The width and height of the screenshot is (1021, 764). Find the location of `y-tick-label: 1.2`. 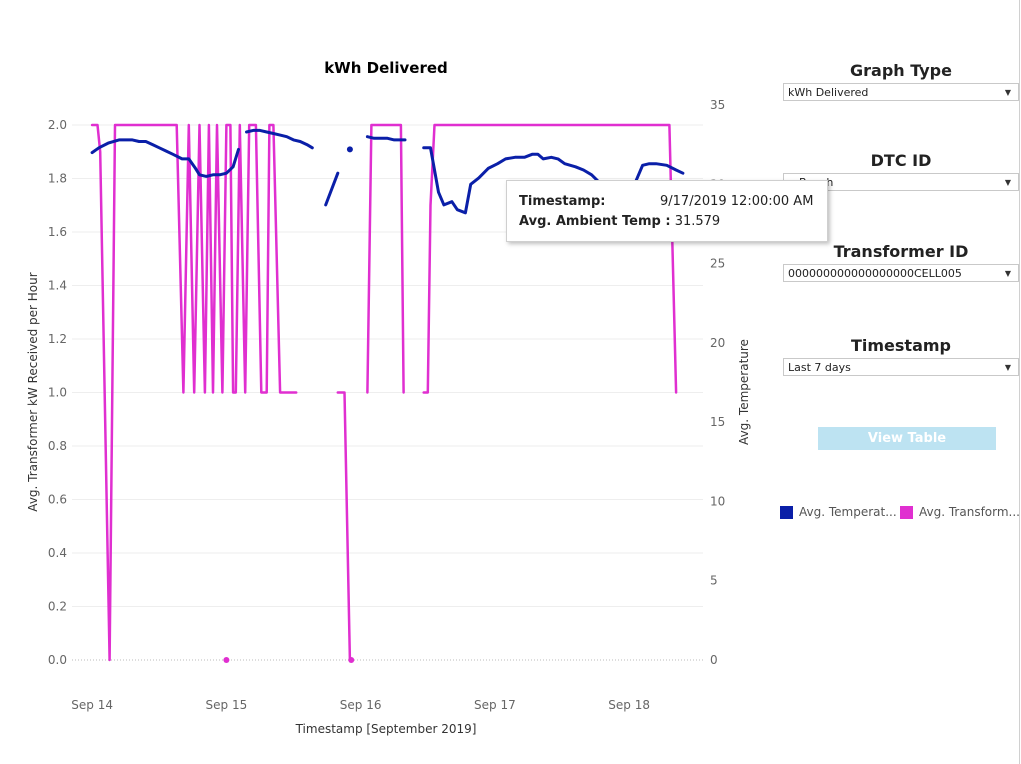

y-tick-label: 1.2 is located at coordinates (57, 339).